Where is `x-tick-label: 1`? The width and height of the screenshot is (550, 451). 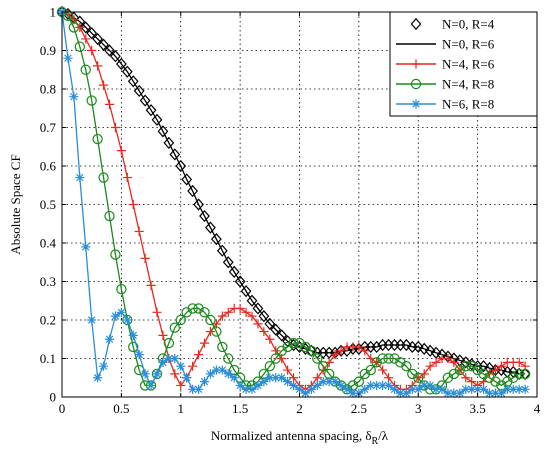
x-tick-label: 1 is located at coordinates (181, 408).